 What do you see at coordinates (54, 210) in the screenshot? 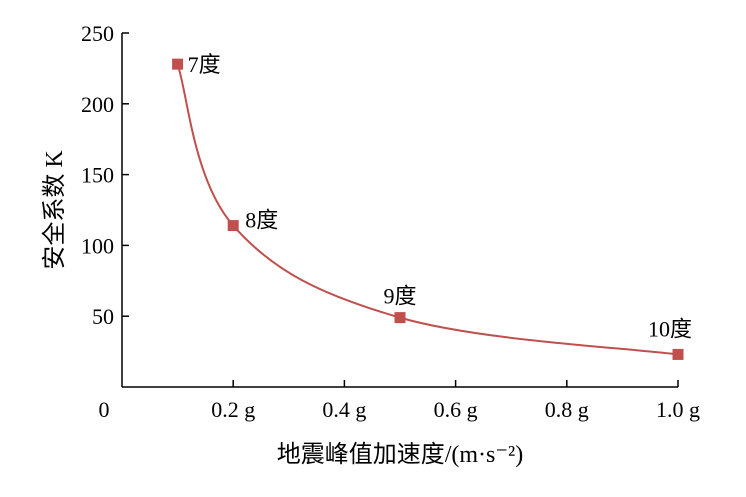
I see `y-axis-label: 安全系数 K` at bounding box center [54, 210].